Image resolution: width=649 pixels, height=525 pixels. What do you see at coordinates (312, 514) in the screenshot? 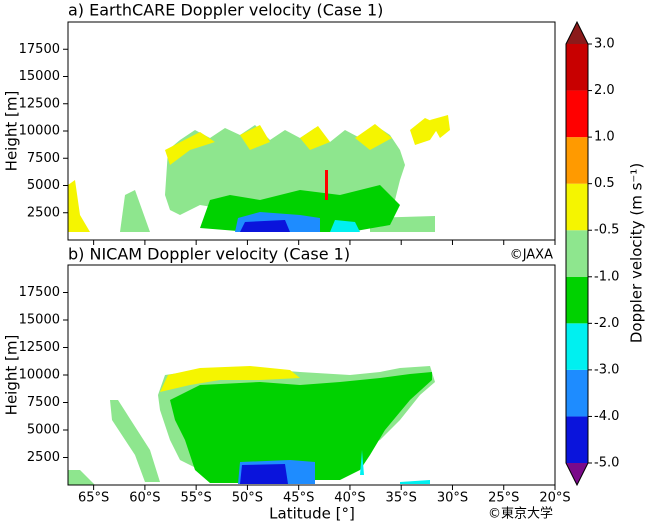
I see `x-axis-label: Latitude [°]` at bounding box center [312, 514].